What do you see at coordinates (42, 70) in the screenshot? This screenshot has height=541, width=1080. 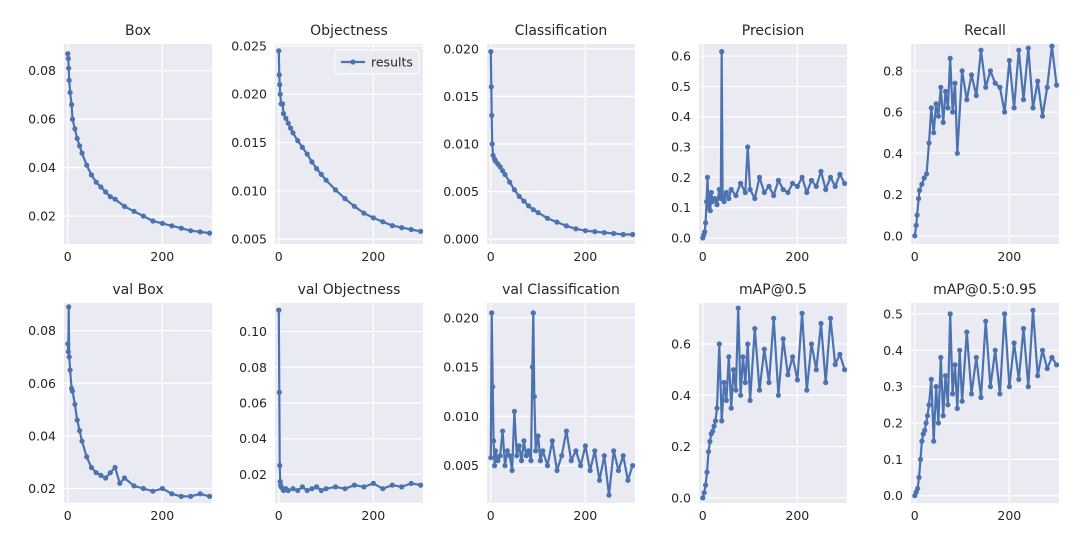 I see `y-tick-label: 0.08` at bounding box center [42, 70].